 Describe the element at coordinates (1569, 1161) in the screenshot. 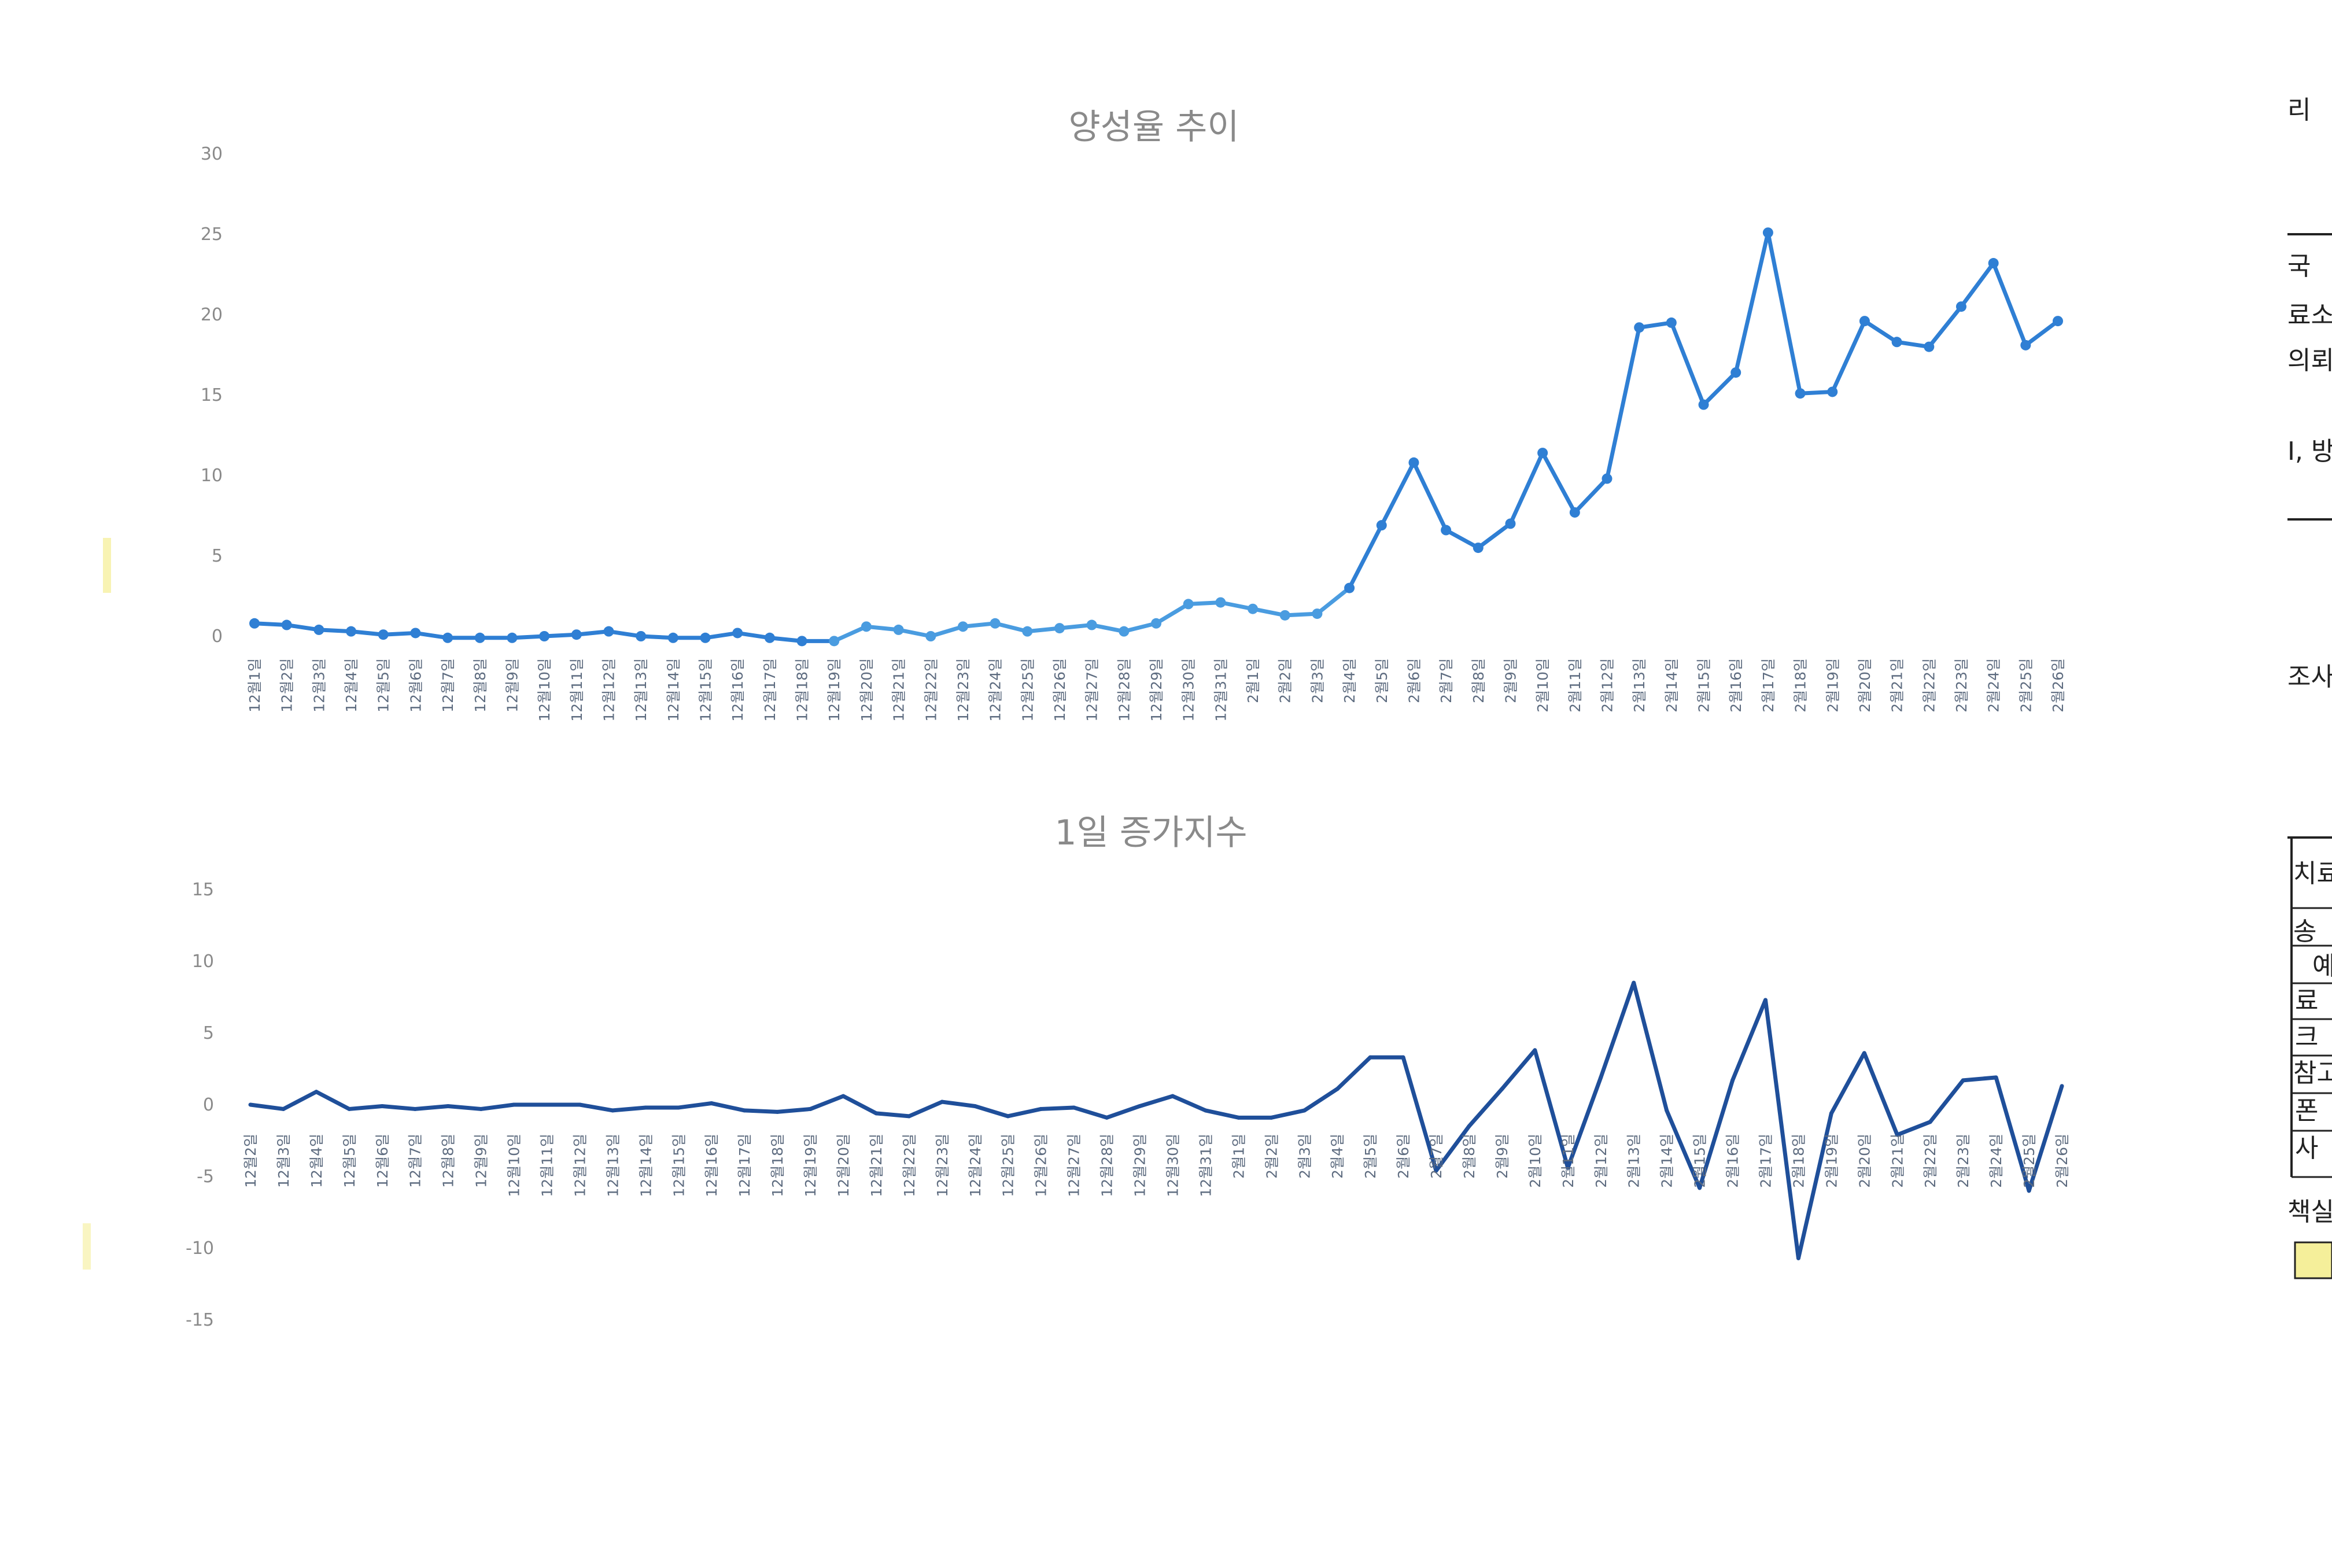

I see `x-tick-label: 2월11일` at that location.